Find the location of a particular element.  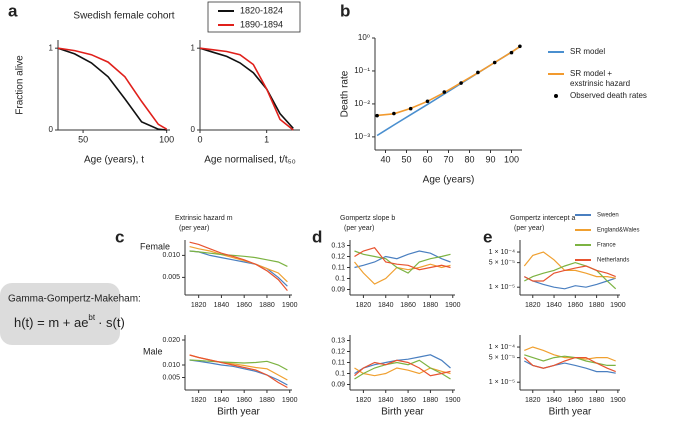

row-label: Female is located at coordinates (155, 246).